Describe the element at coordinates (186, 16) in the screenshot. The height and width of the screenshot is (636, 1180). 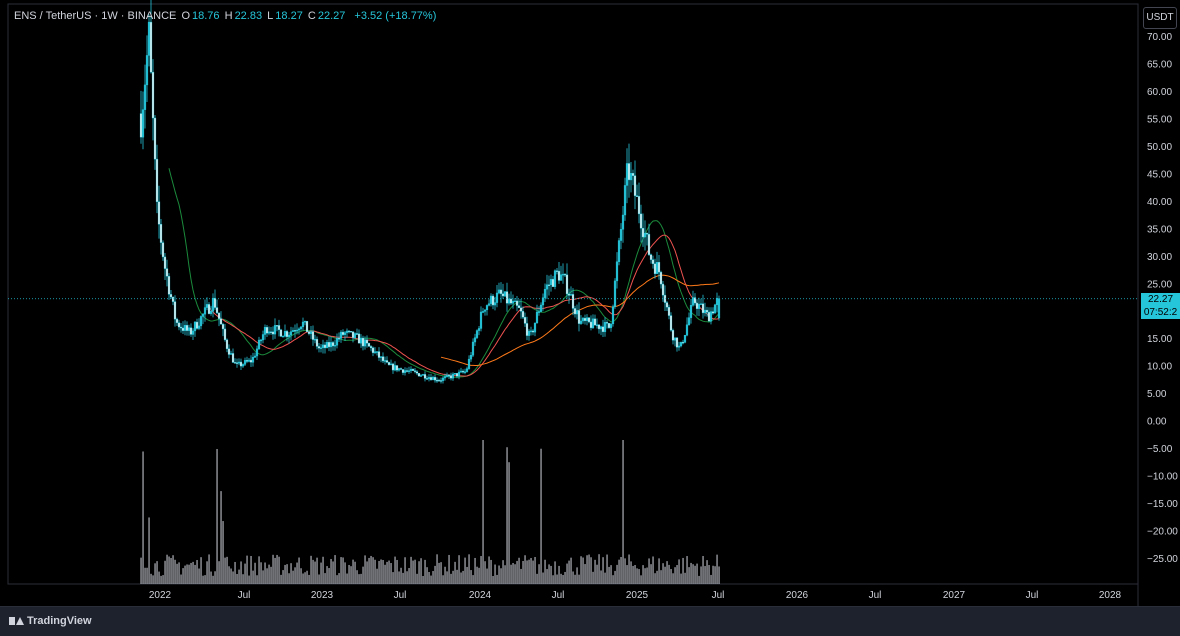
I see `open-label: O` at that location.